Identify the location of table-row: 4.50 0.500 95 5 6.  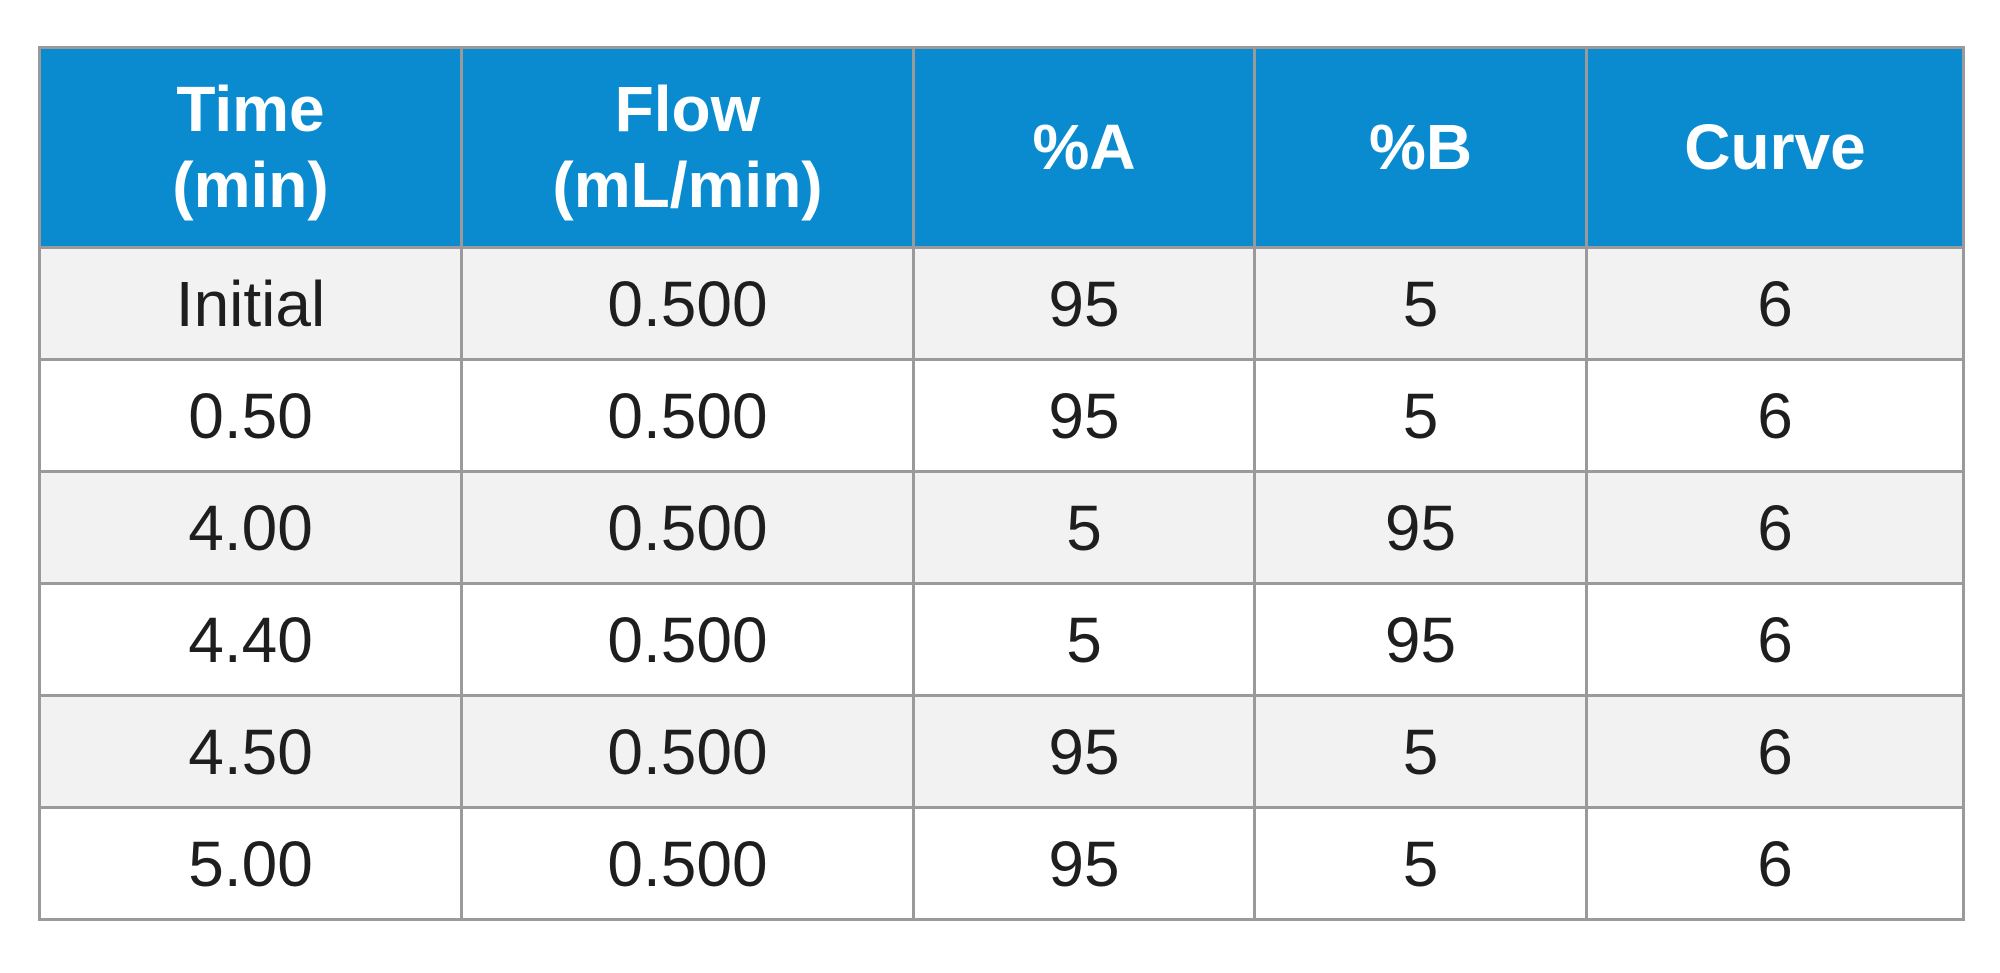
(1001, 751).